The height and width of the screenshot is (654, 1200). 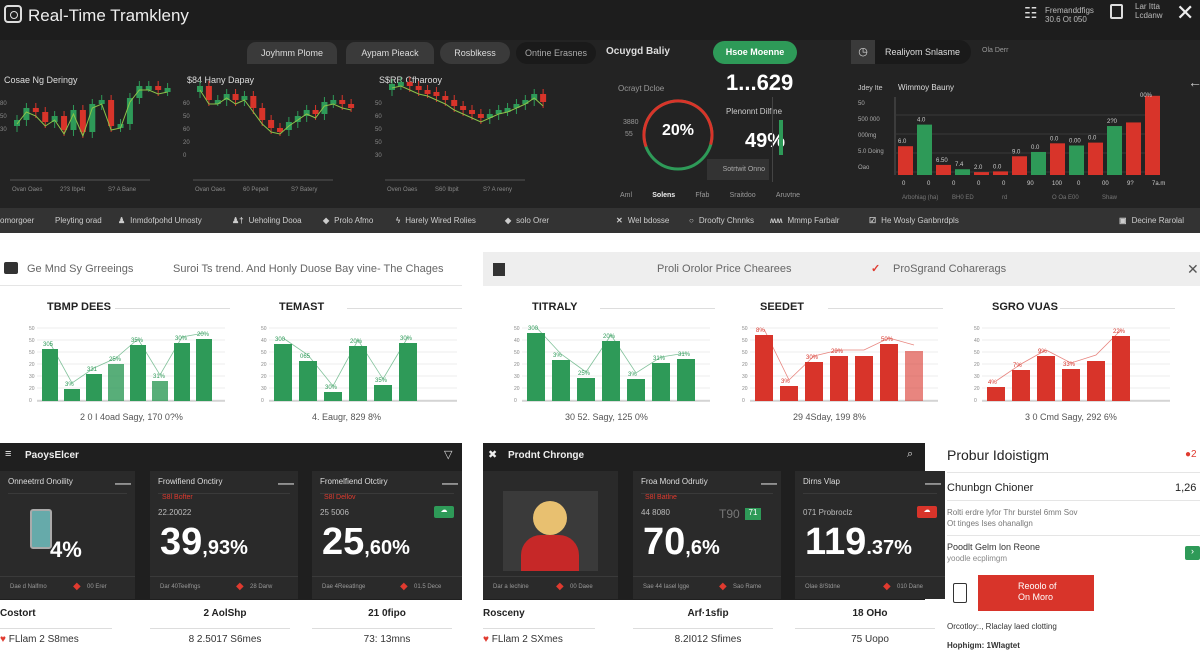 I want to click on strip-item: Pleyting orad, so click(x=76, y=220).